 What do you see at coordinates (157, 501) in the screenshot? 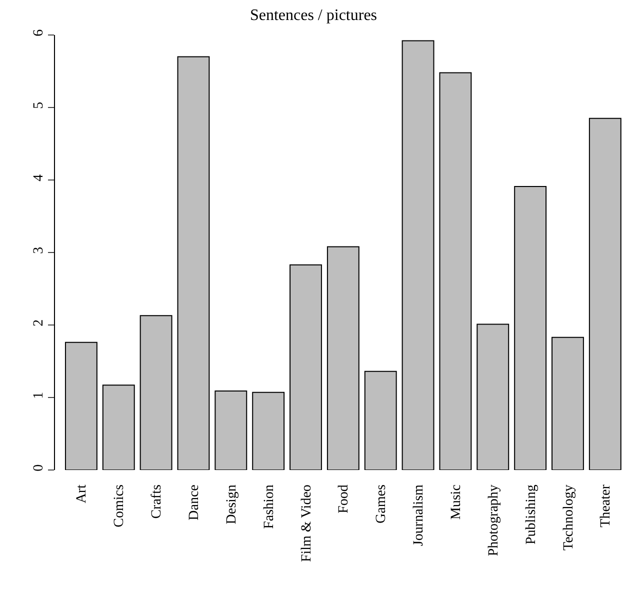
I see `x-tick-label: Crafts` at bounding box center [157, 501].